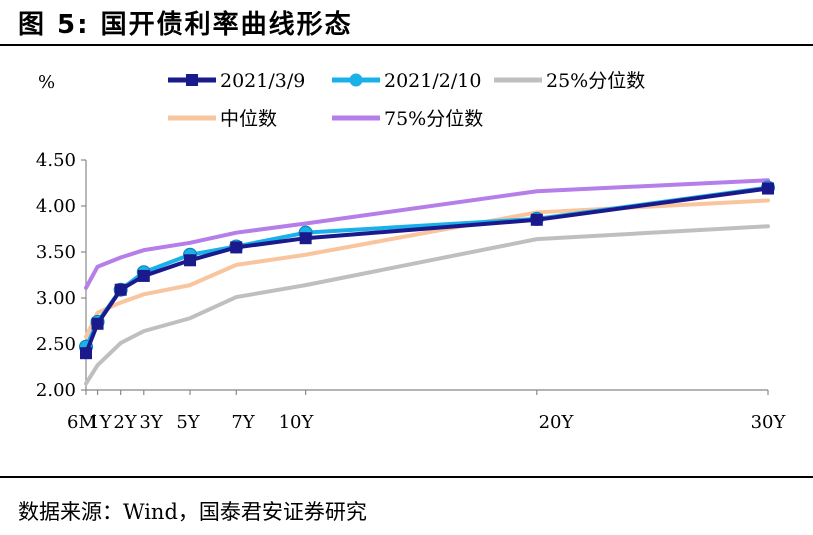 This screenshot has height=535, width=813. What do you see at coordinates (56, 344) in the screenshot?
I see `y-tick-label: 2.50` at bounding box center [56, 344].